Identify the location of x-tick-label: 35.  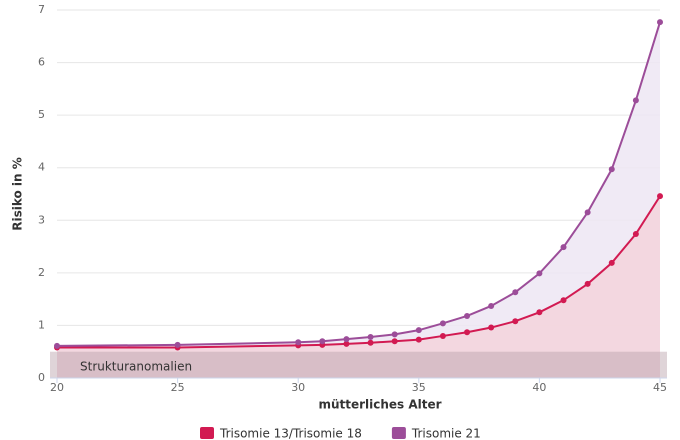
(419, 387).